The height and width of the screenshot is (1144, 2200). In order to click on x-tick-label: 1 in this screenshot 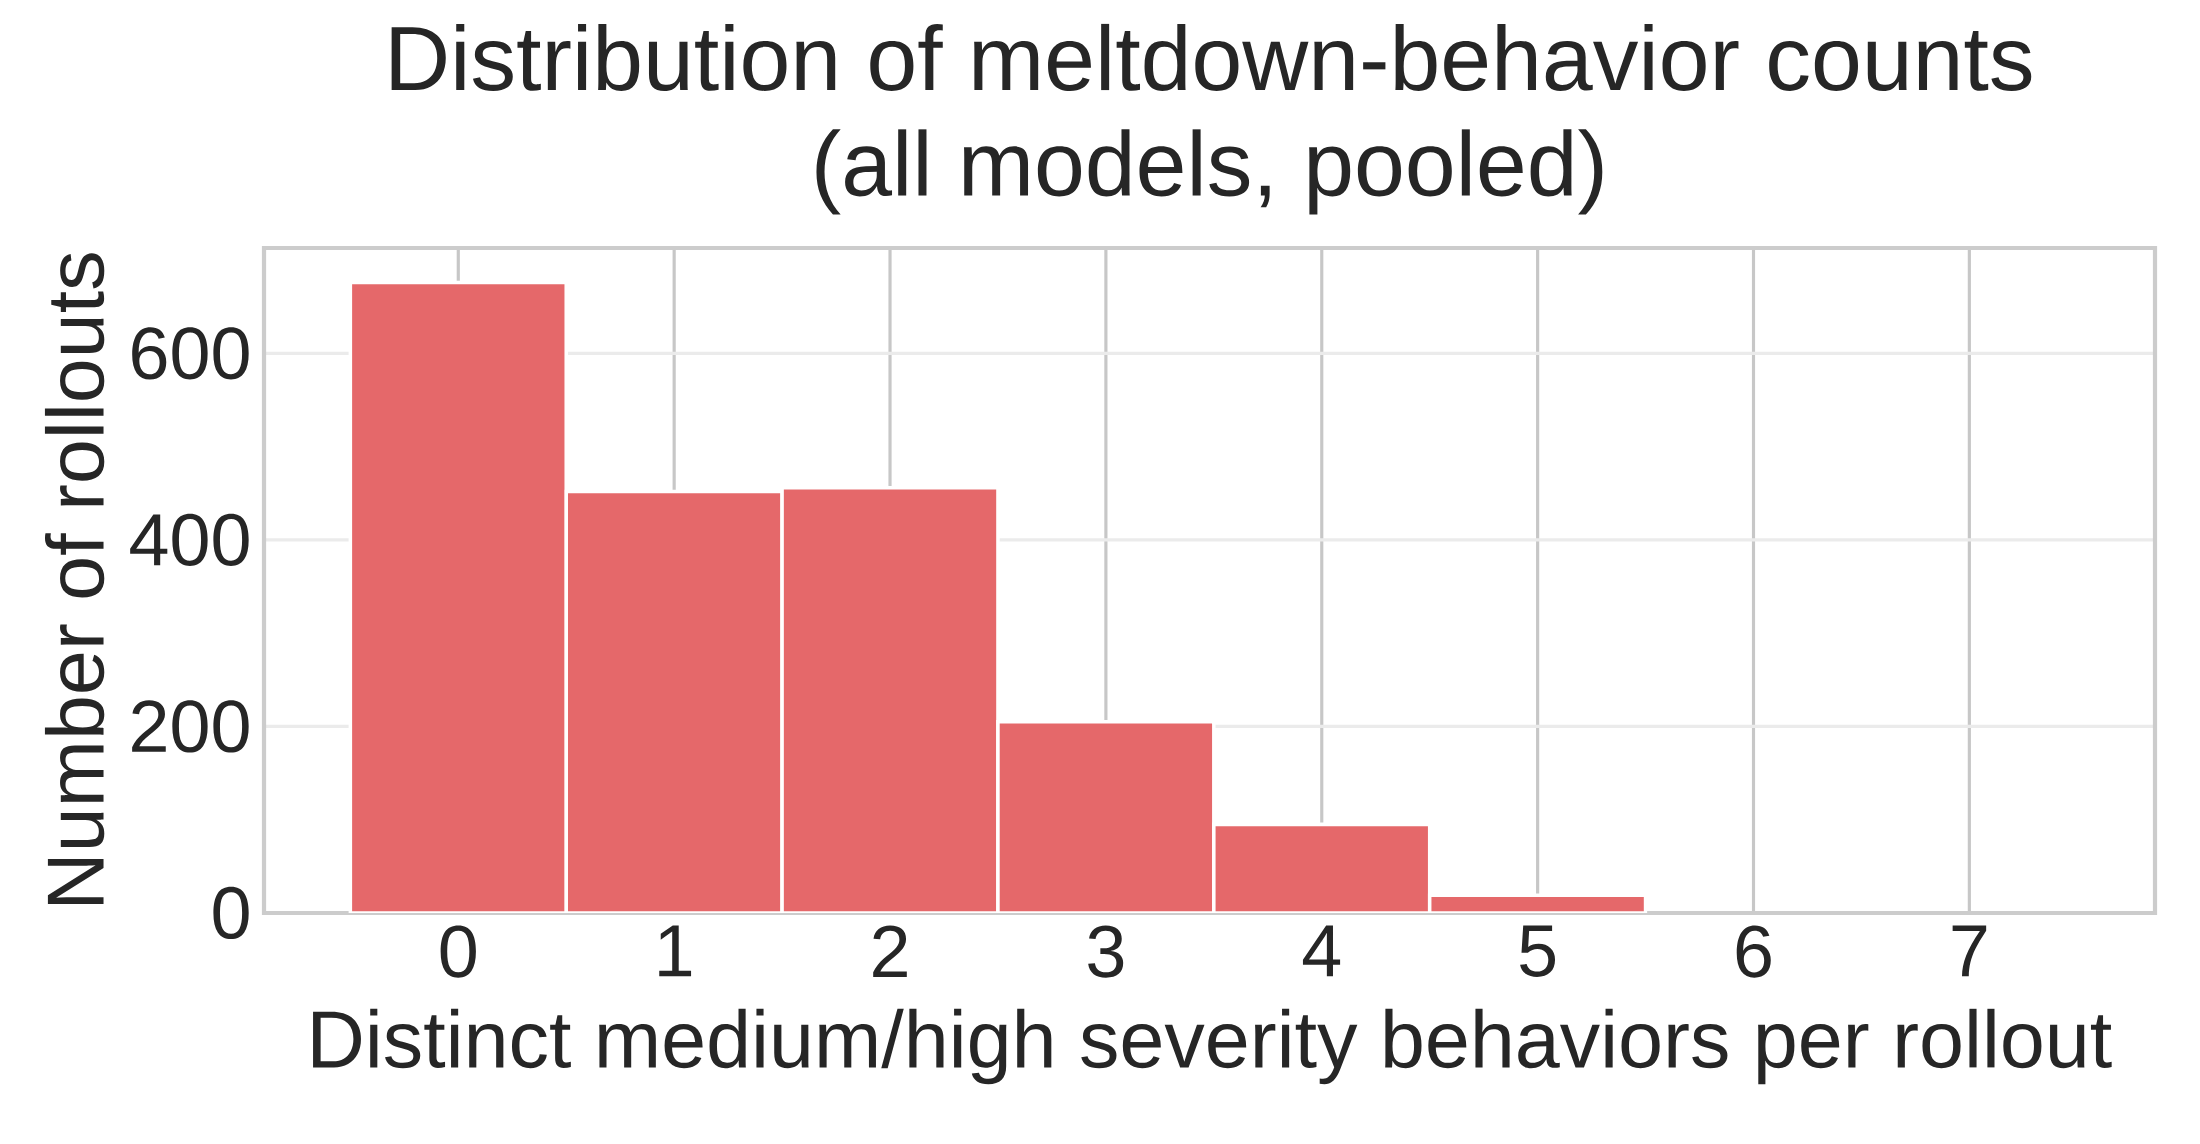, I will do `click(675, 951)`.